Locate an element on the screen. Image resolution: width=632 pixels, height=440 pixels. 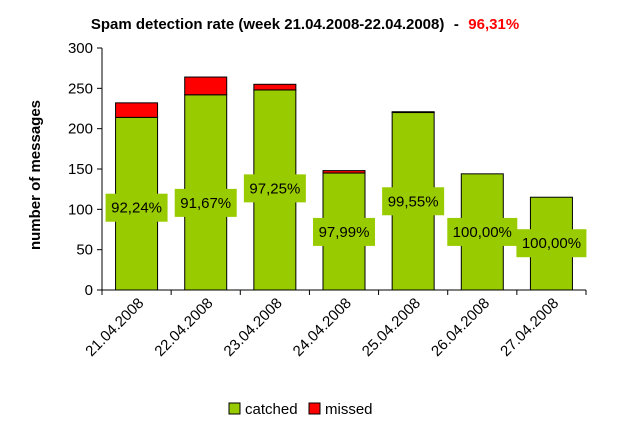
data-label: 99,55% is located at coordinates (413, 201).